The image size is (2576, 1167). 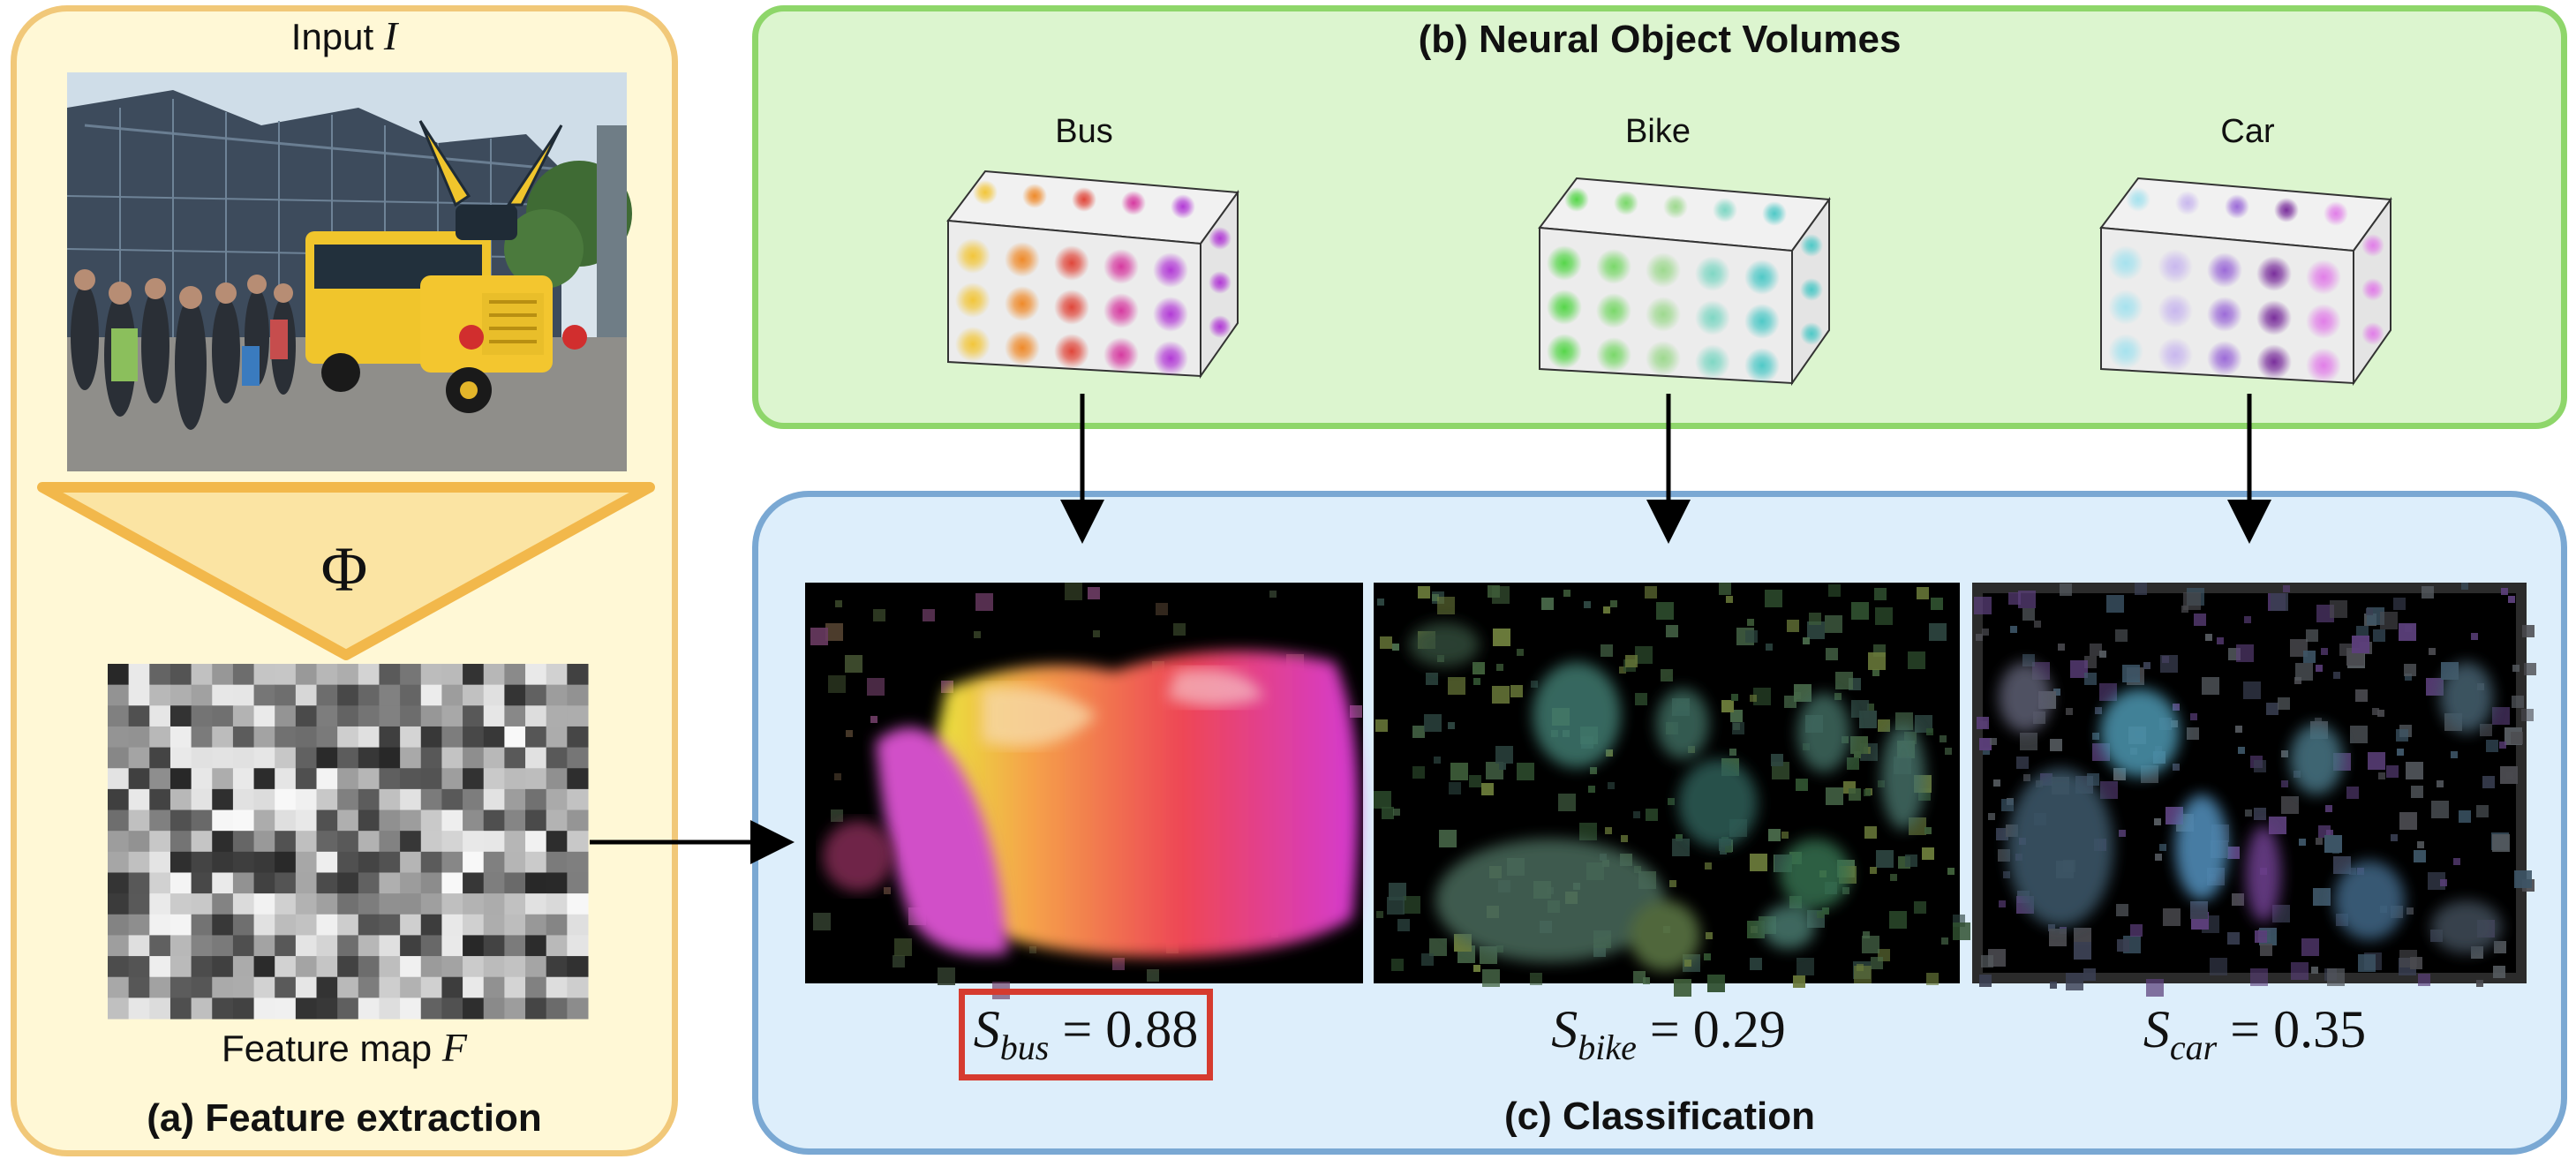 I want to click on feature-map-label: Feature map F, so click(x=345, y=1047).